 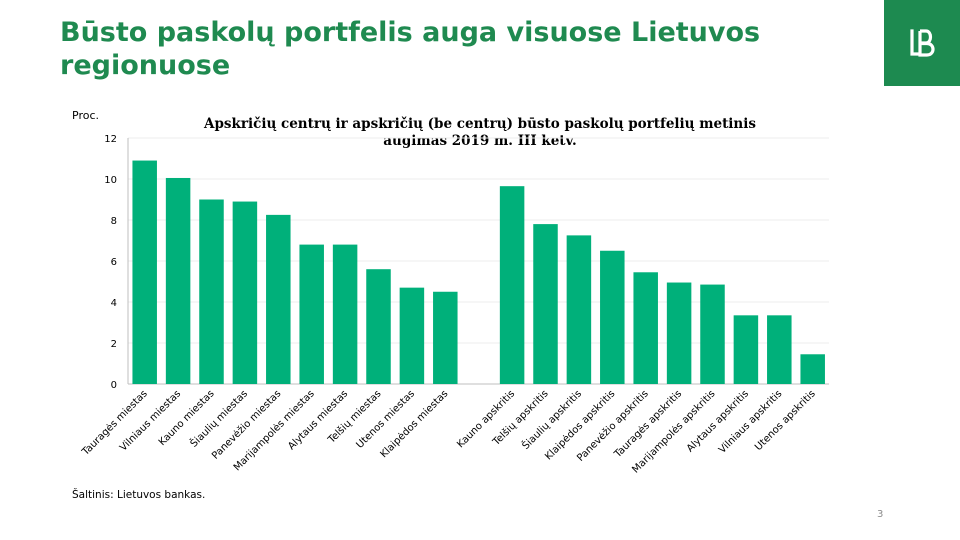 I want to click on x-tick-label: Šiaulių apskritis, so click(x=551, y=419).